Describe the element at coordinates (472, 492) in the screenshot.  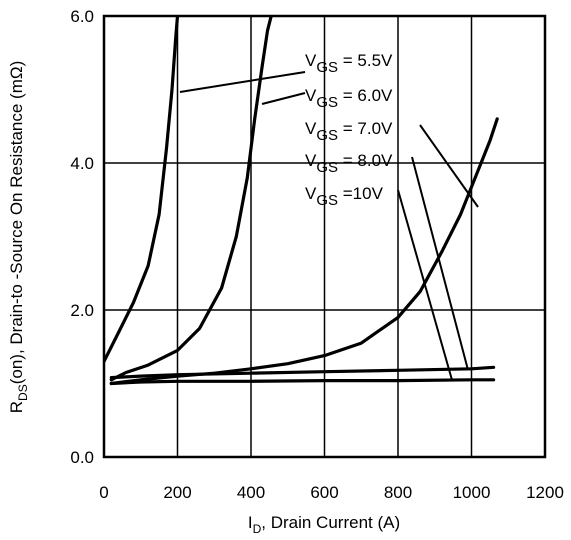
I see `x-tick-label: 1000` at that location.